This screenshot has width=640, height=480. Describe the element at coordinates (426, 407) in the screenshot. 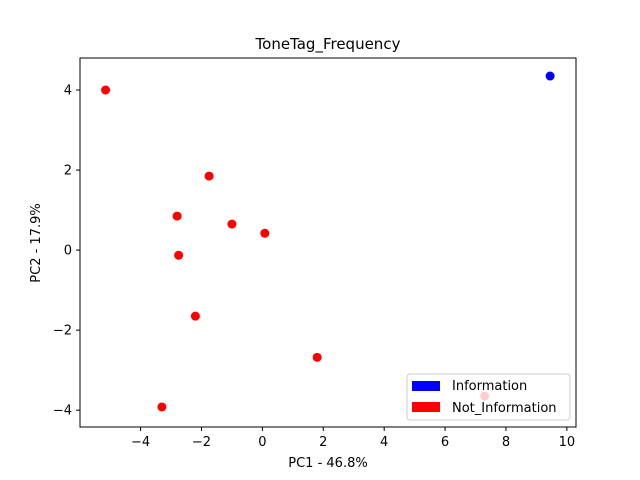

I see `legend-swatch-not-information` at that location.